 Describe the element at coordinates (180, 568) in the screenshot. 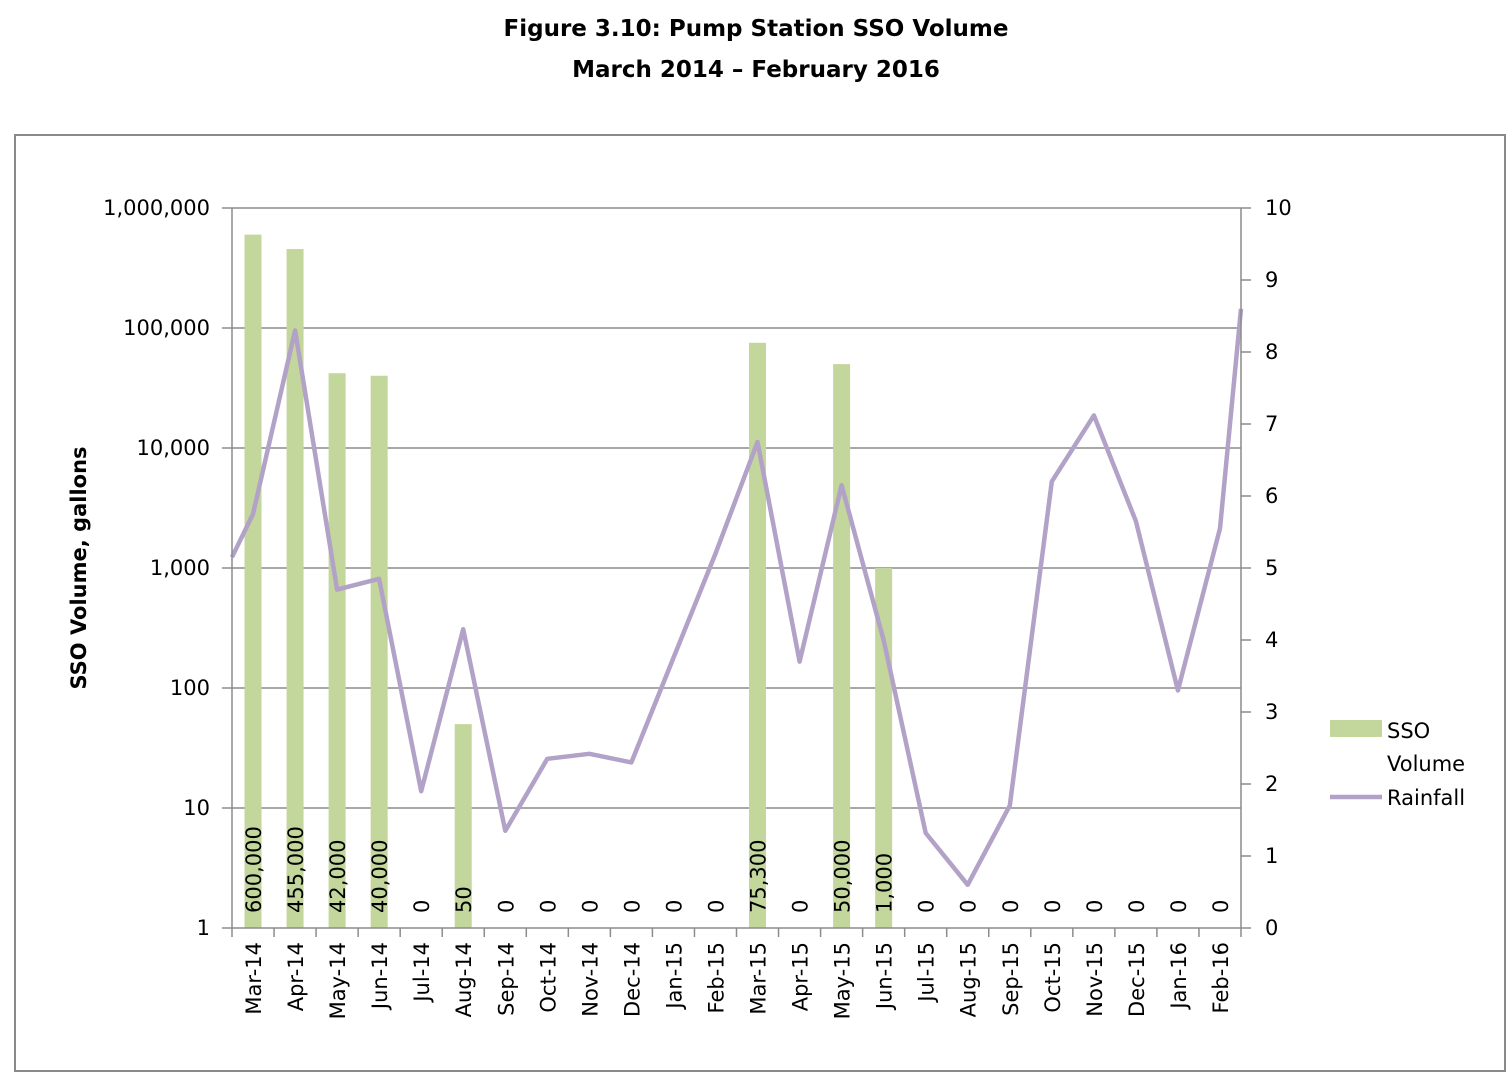

I see `y-tick-label: 1,000` at that location.